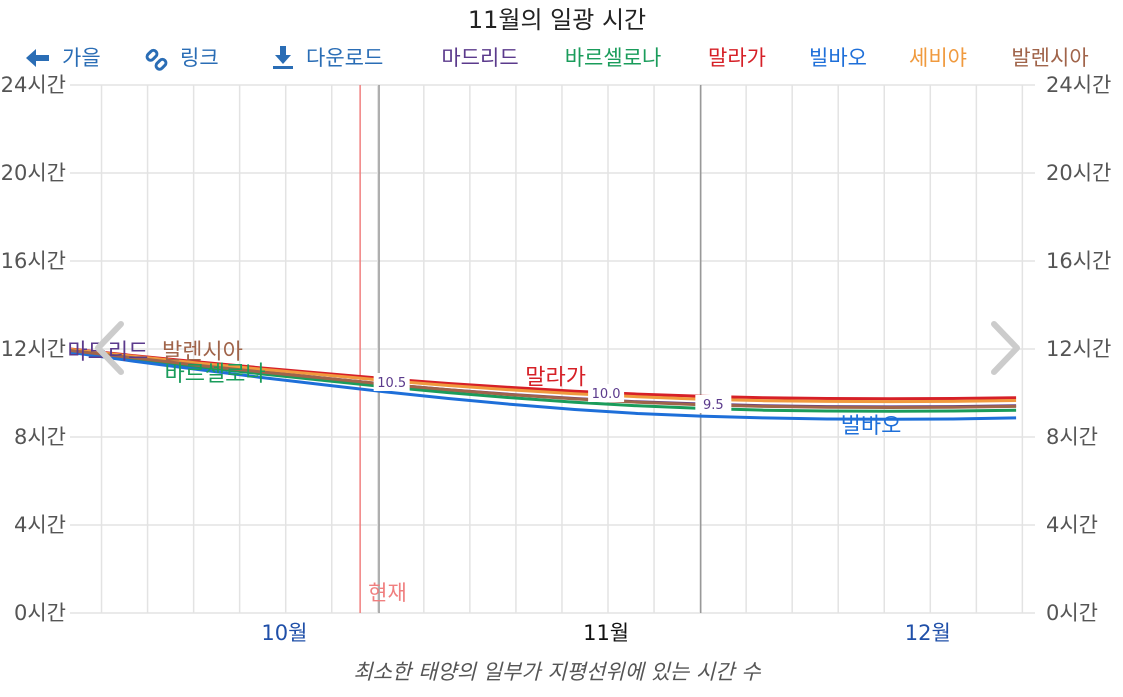 This screenshot has height=697, width=1123. I want to click on link-button: 링크, so click(182, 58).